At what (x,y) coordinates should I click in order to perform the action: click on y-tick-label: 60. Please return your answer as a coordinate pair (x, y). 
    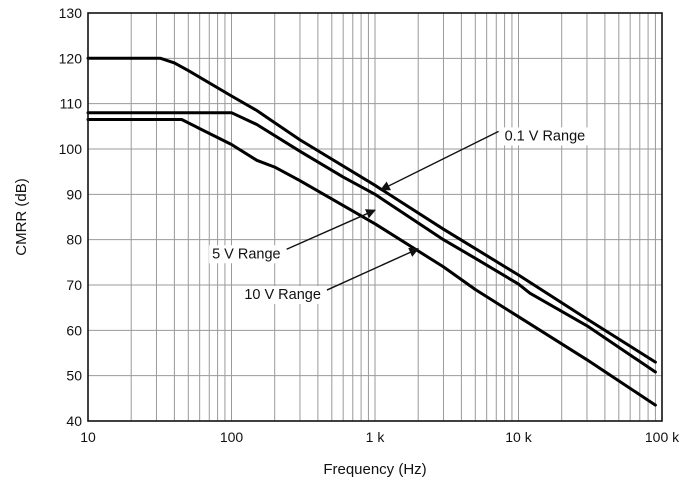
    Looking at the image, I should click on (74, 330).